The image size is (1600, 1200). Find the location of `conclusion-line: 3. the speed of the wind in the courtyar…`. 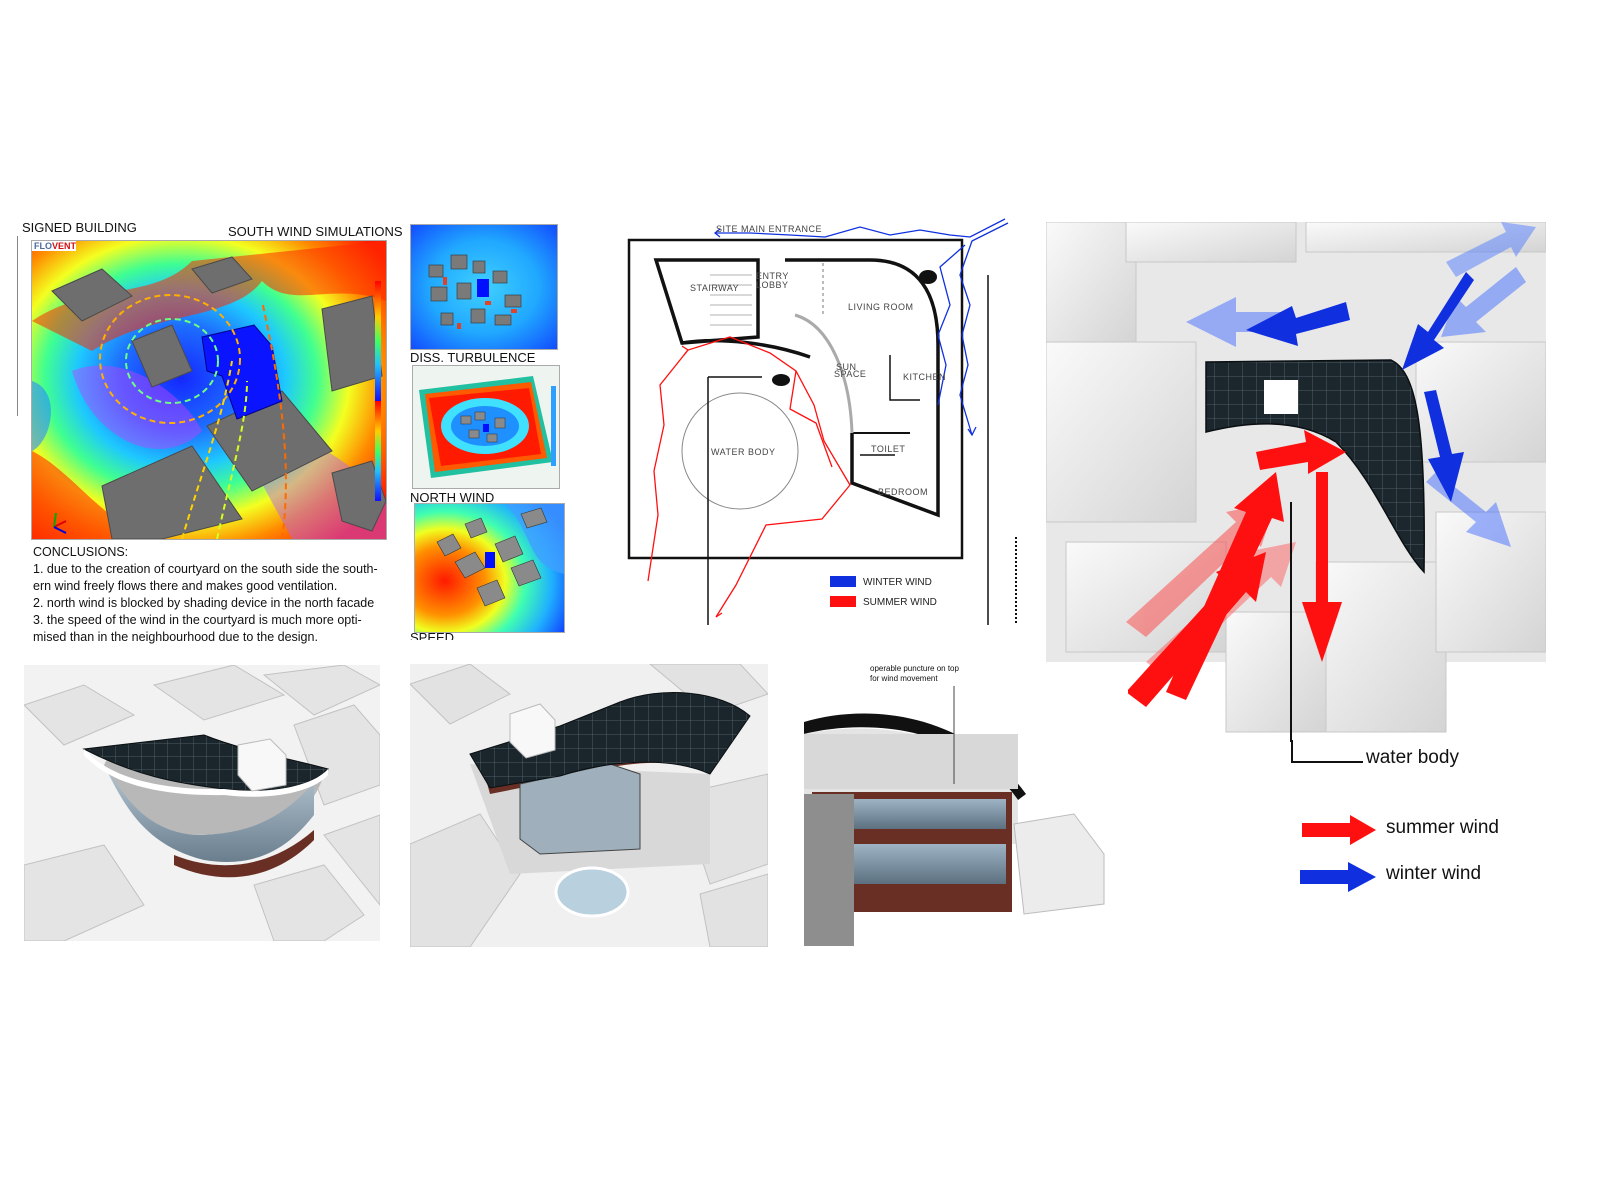

conclusion-line: 3. the speed of the wind in the courtyar… is located at coordinates (197, 620).